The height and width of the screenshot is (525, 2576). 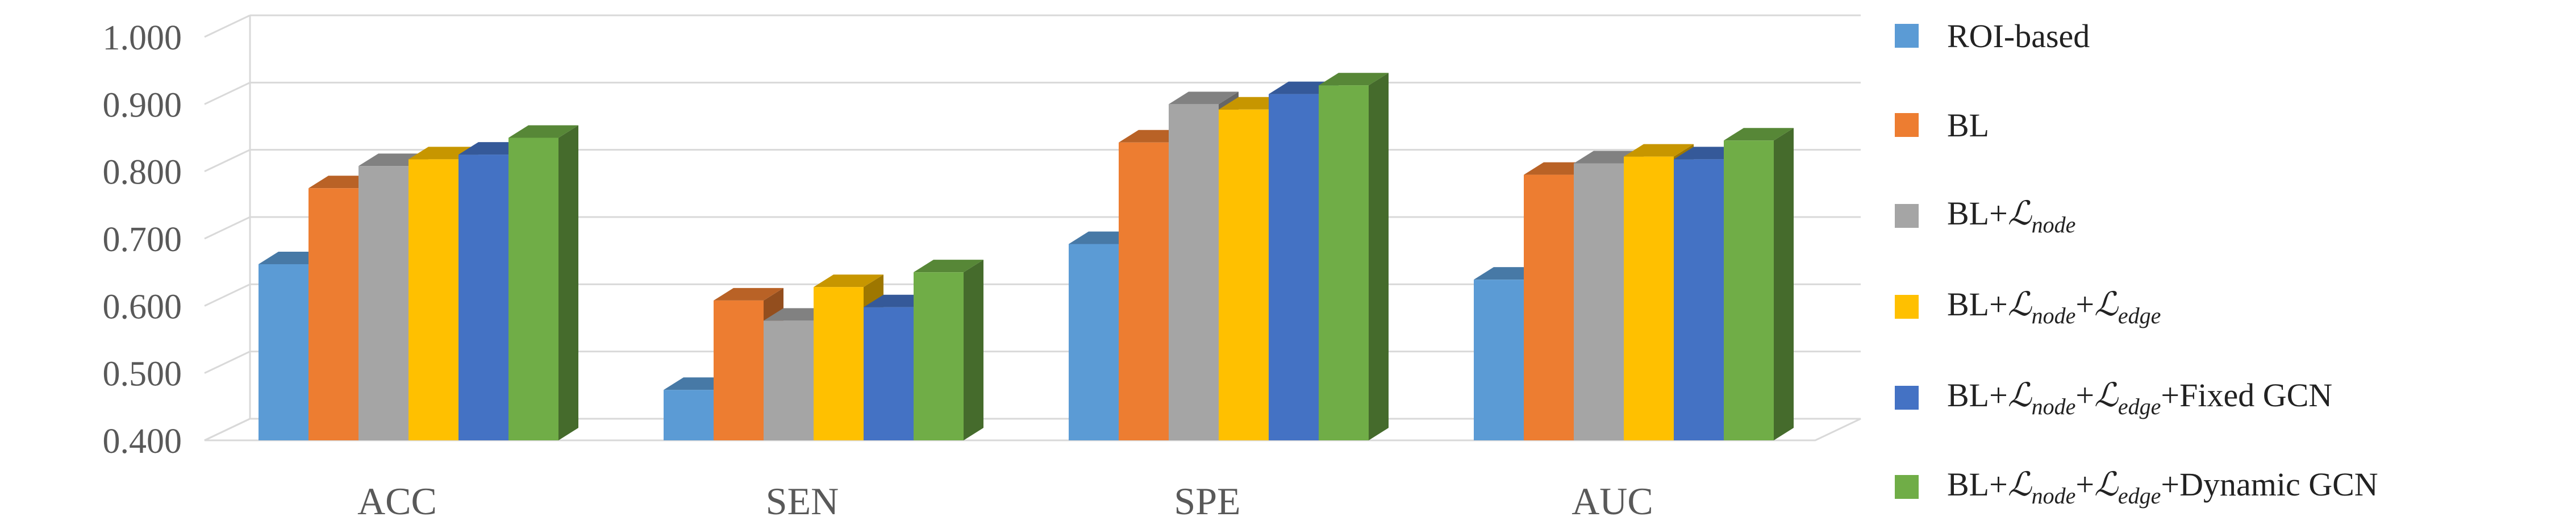 What do you see at coordinates (142, 307) in the screenshot?
I see `y-tick-label: 0.600` at bounding box center [142, 307].